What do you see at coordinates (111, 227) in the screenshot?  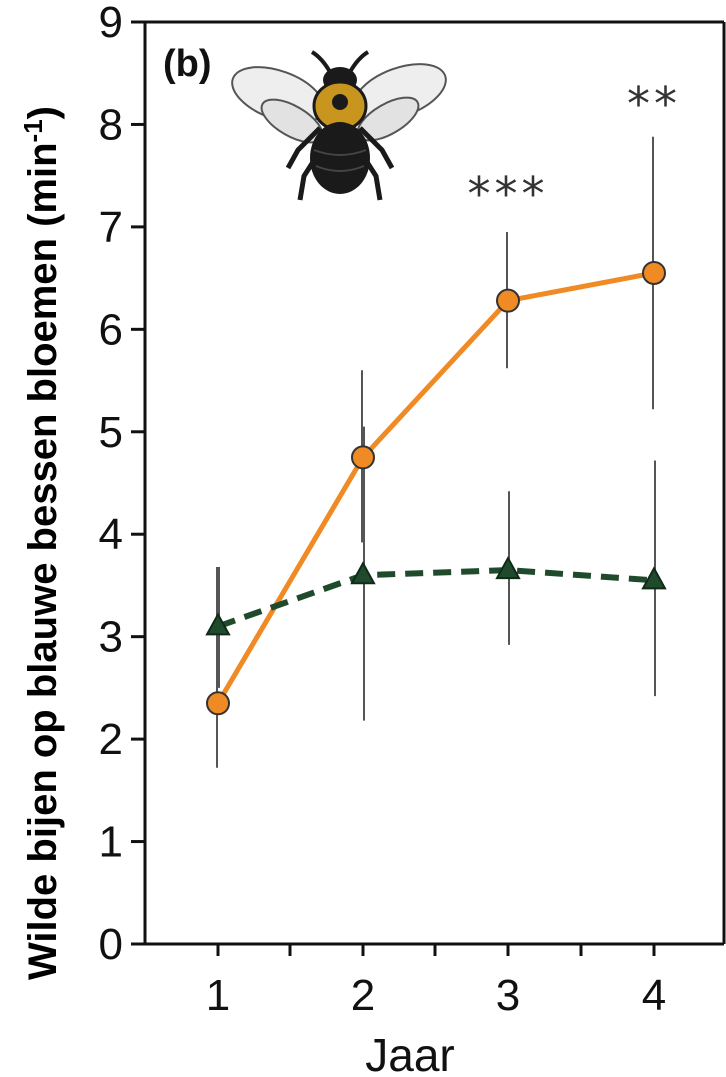 I see `y-tick-label: 7` at bounding box center [111, 227].